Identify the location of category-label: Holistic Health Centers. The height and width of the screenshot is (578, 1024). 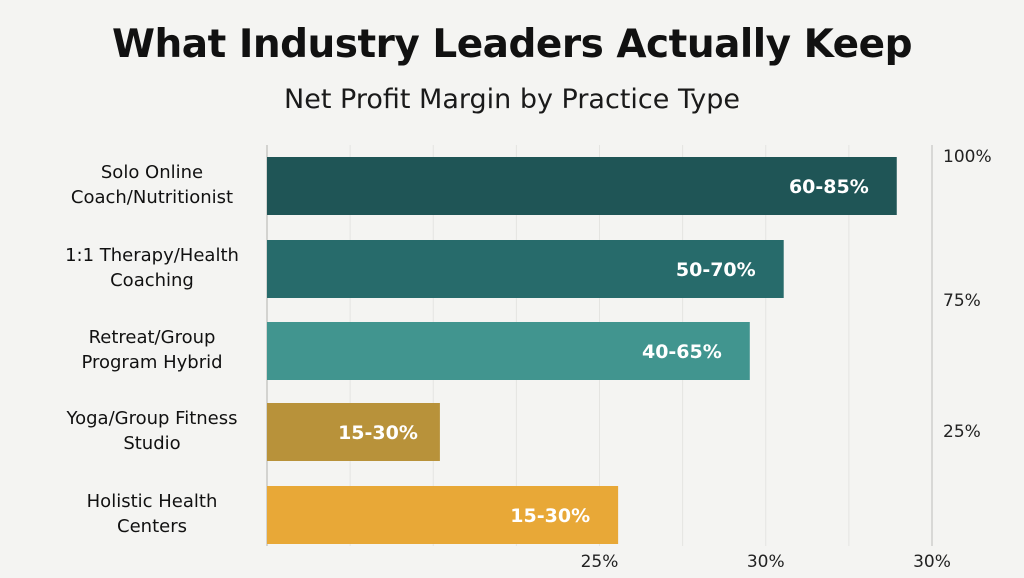
(152, 514).